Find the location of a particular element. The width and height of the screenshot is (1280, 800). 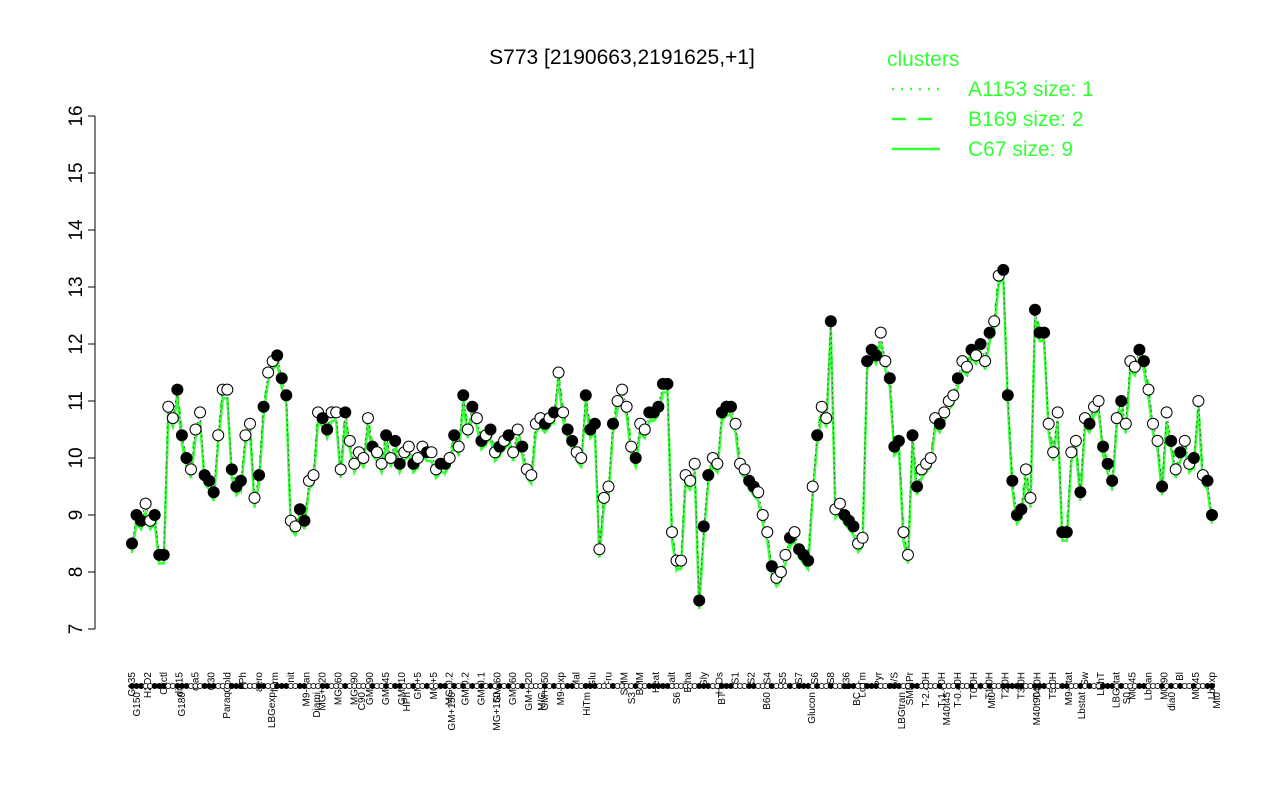

x-tick-label: M40t90 is located at coordinates (1037, 709).